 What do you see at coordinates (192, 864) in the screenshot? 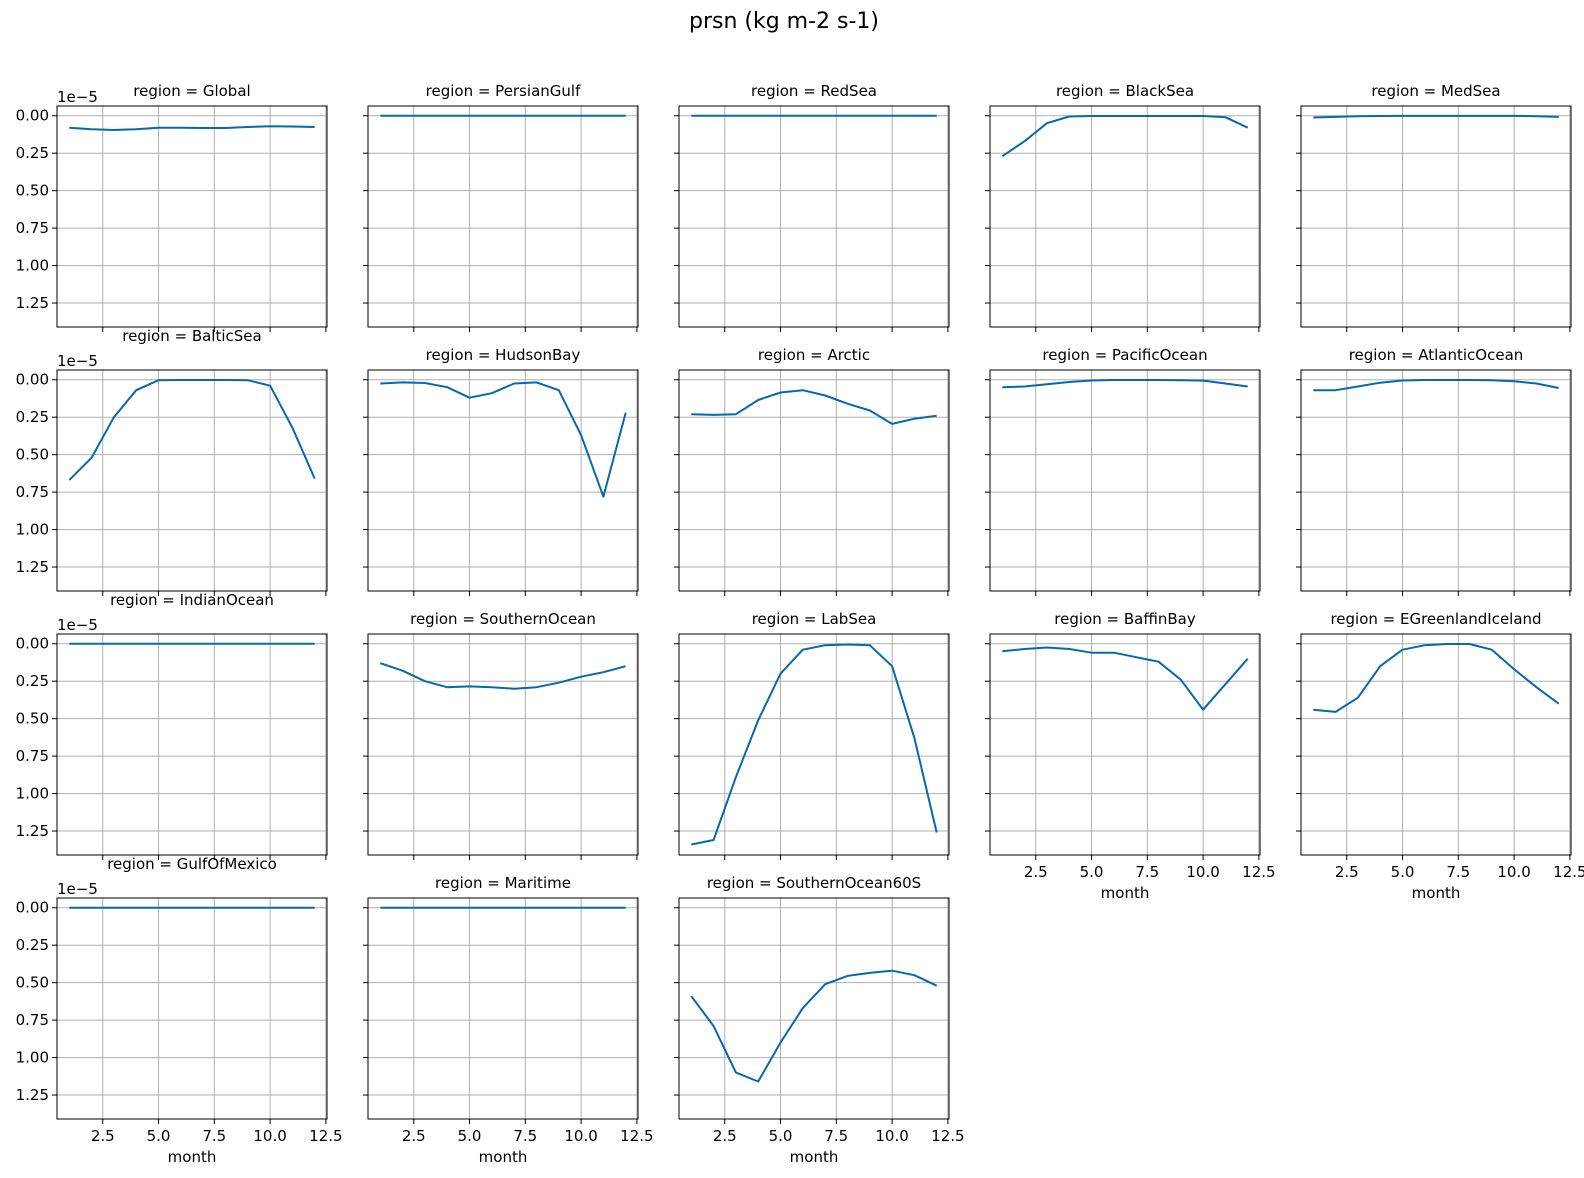
I see `panel-title: region = GulfOfMexico` at bounding box center [192, 864].